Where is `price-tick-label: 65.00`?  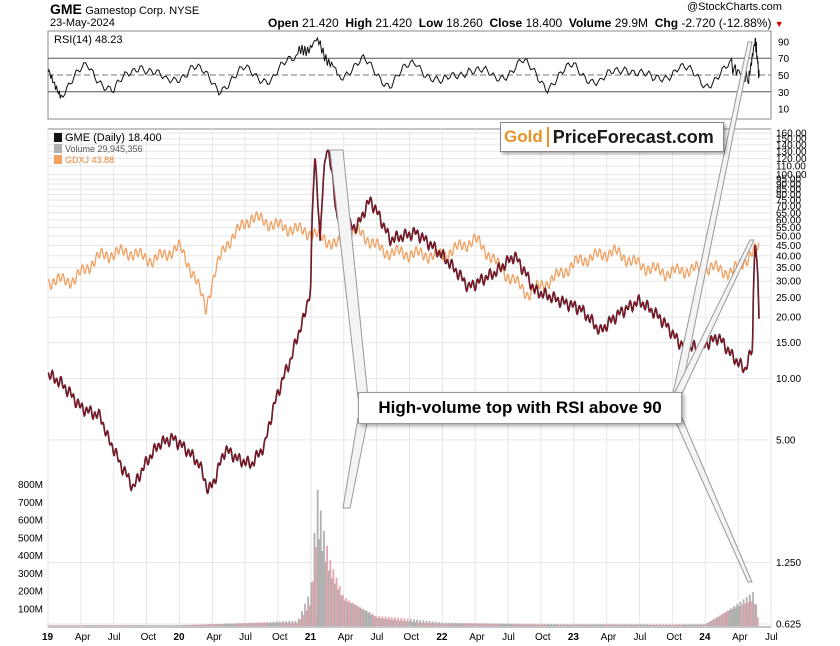
price-tick-label: 65.00 is located at coordinates (788, 213).